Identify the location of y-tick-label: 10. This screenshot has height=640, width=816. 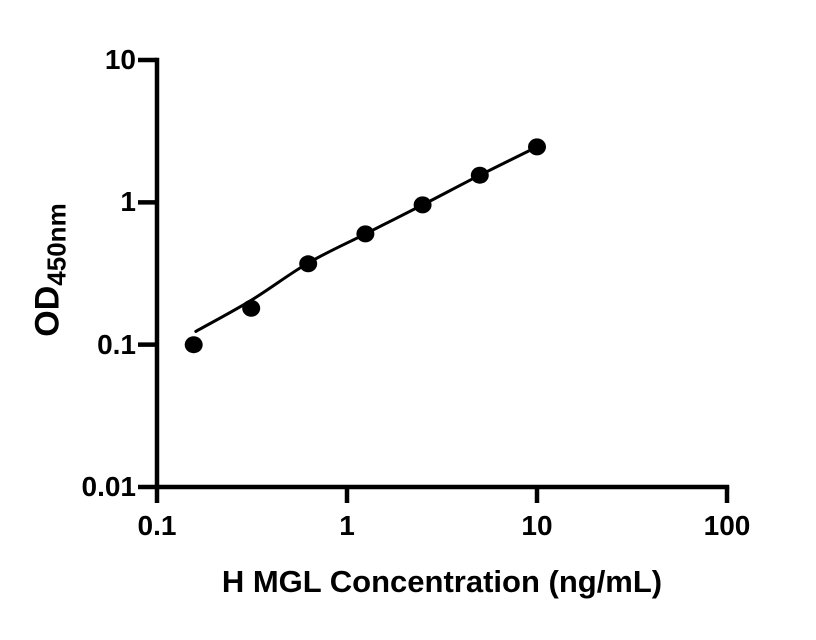
(120, 59).